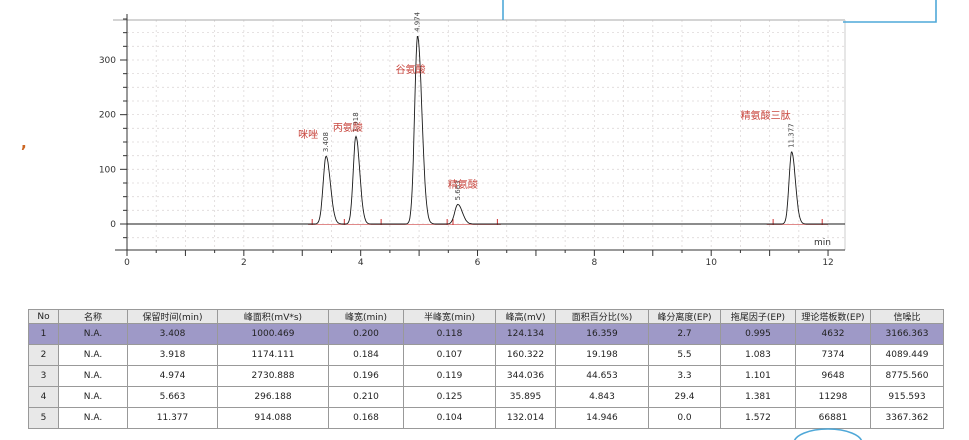 This screenshot has height=440, width=969. Describe the element at coordinates (907, 334) in the screenshot. I see `table-cell: 3166.363` at that location.